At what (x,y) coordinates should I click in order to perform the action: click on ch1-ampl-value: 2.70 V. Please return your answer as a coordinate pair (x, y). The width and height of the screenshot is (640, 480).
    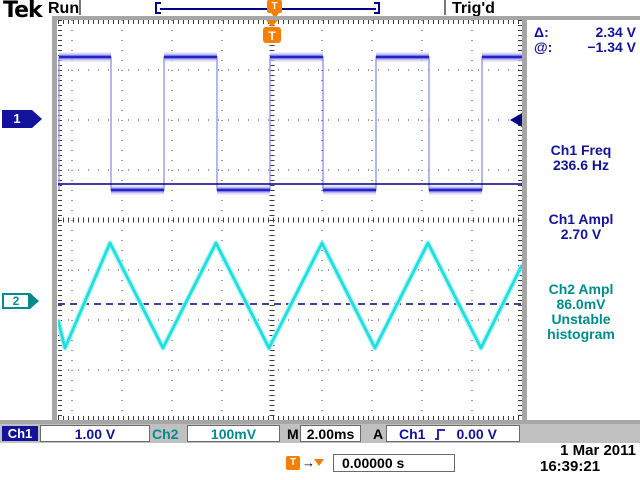
    Looking at the image, I should click on (581, 234).